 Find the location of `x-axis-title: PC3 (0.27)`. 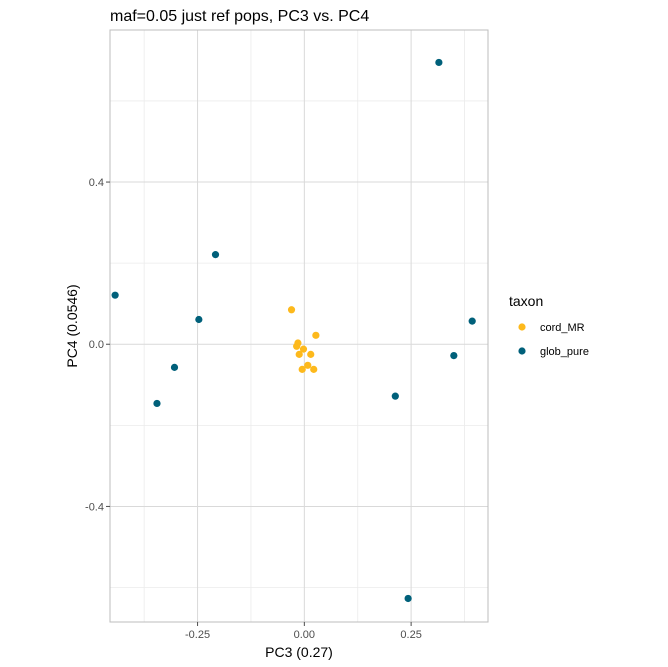

x-axis-title: PC3 (0.27) is located at coordinates (299, 652).